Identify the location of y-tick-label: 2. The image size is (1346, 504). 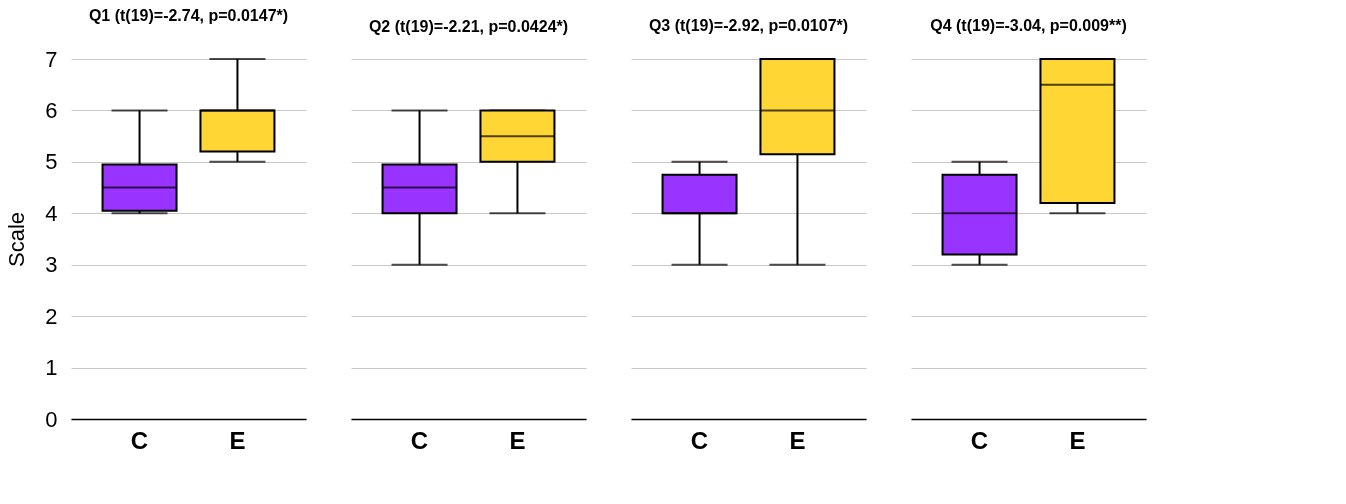
(51, 316).